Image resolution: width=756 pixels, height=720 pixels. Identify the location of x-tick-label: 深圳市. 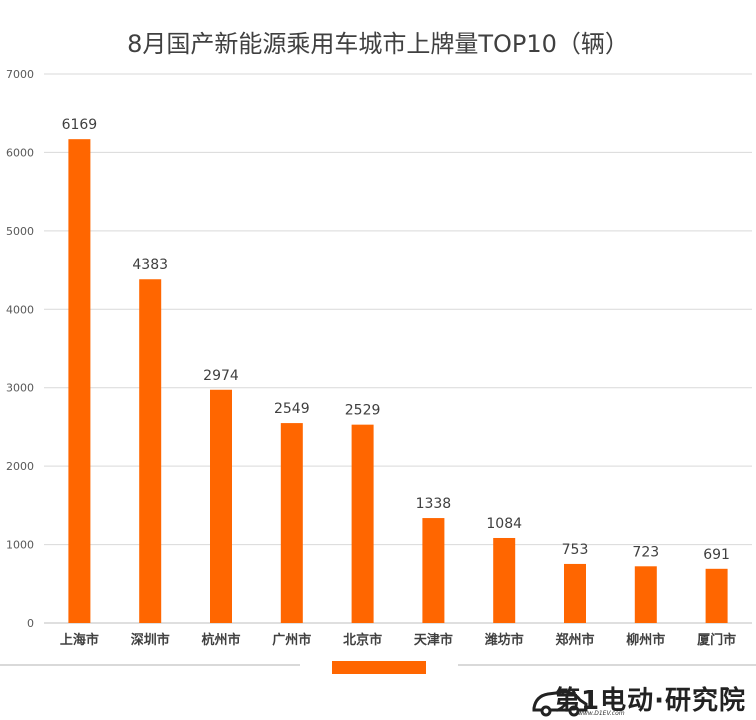
(150, 640).